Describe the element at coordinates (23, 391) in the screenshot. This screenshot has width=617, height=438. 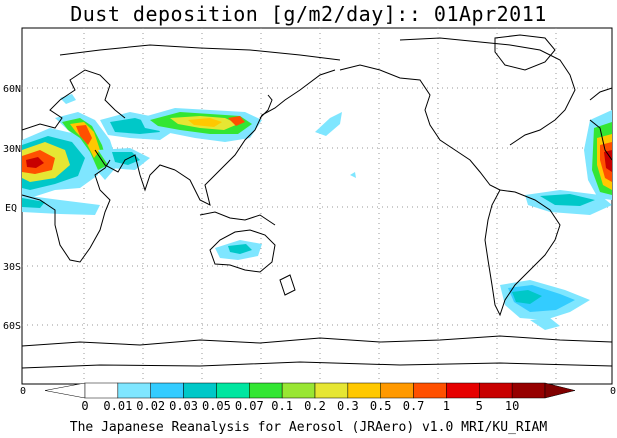
I see `colorbar-edge-label-left: 0` at that location.